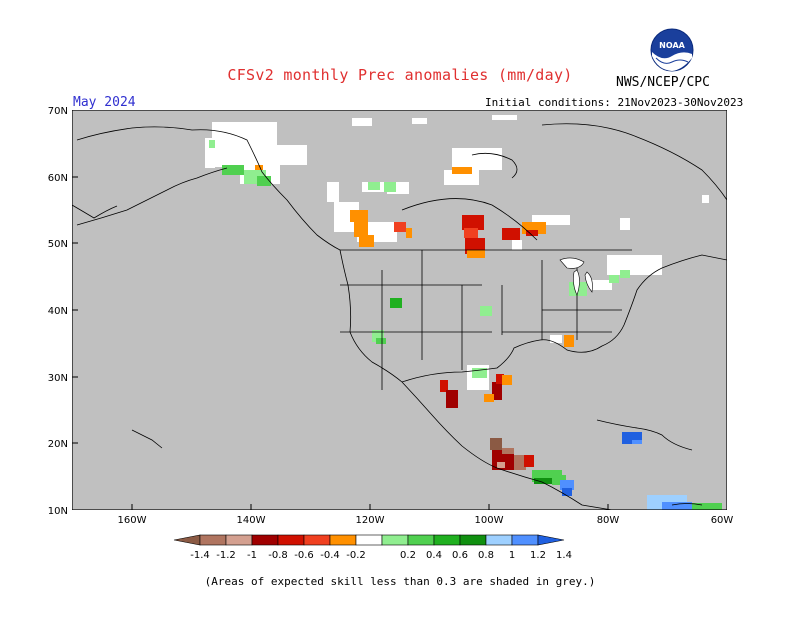 This screenshot has width=800, height=618. I want to click on lat-label: 40N, so click(58, 311).